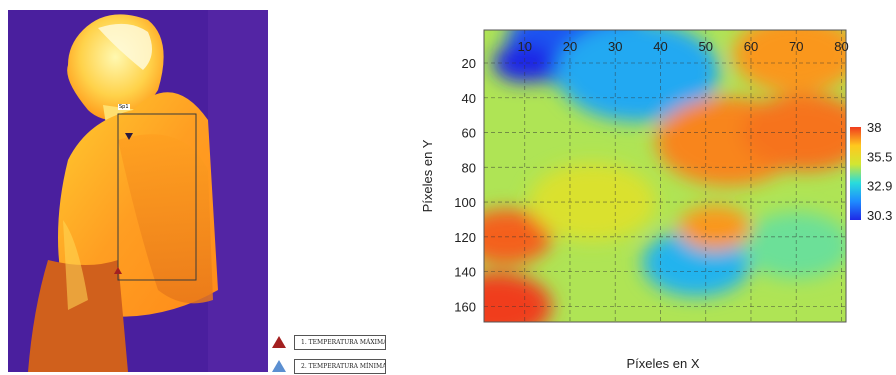 This screenshot has height=375, width=896. Describe the element at coordinates (796, 46) in the screenshot. I see `x-tick-label: 70` at that location.